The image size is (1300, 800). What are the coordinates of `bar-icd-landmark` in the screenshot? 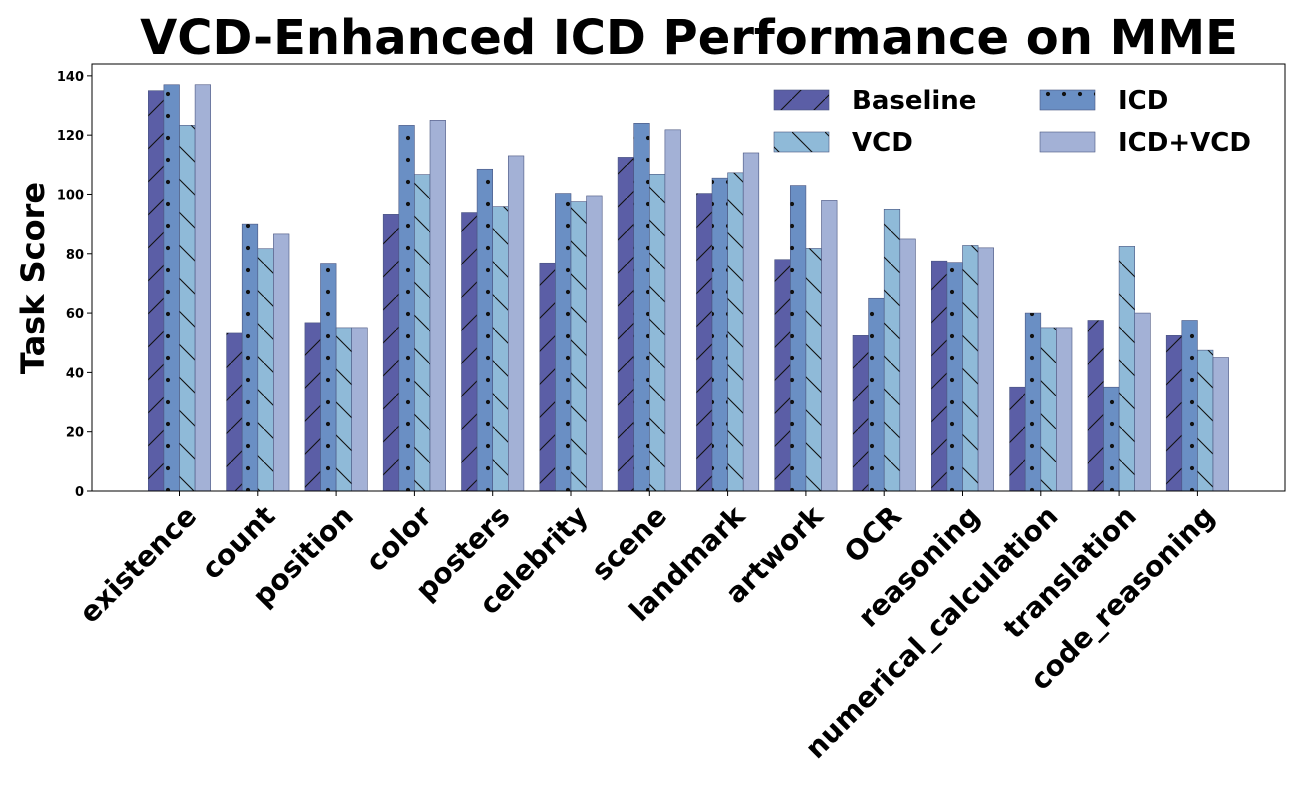 It's located at (719, 334).